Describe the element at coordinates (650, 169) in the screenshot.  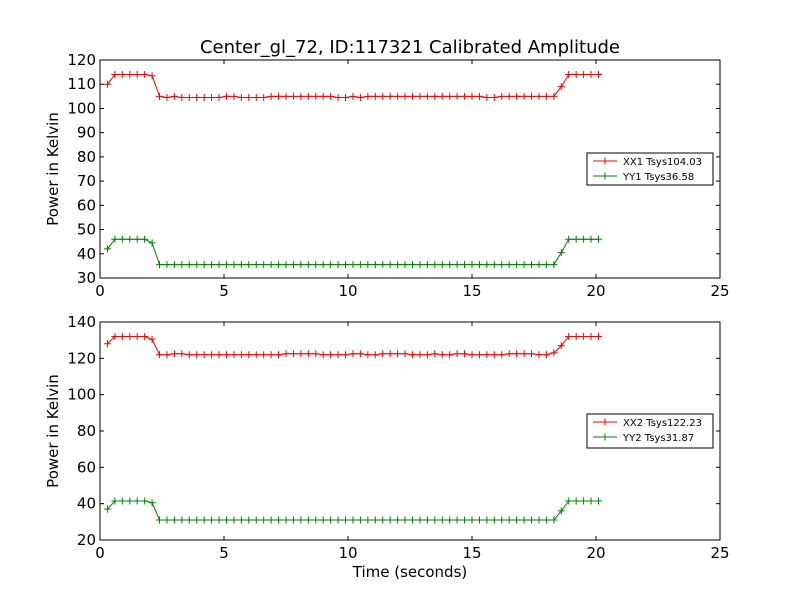
I see `legend: XX1 Tsys104.03 YY1 Tsys36.58` at that location.